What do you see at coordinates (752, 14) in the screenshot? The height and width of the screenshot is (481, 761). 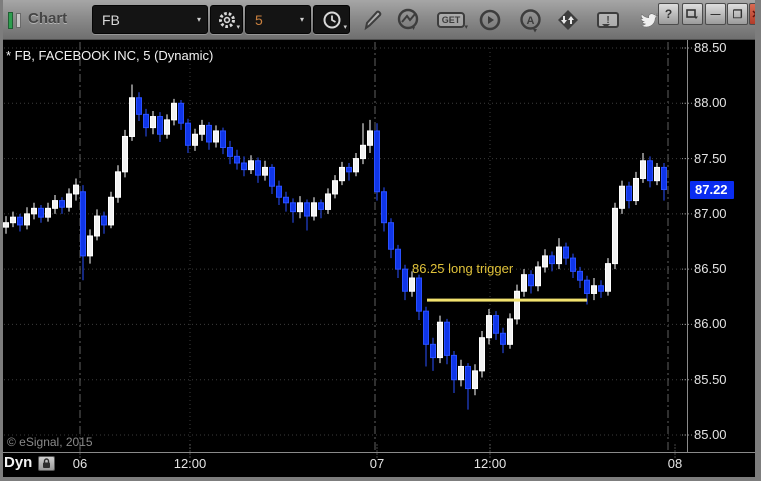 I see `close-button: ✕` at bounding box center [752, 14].